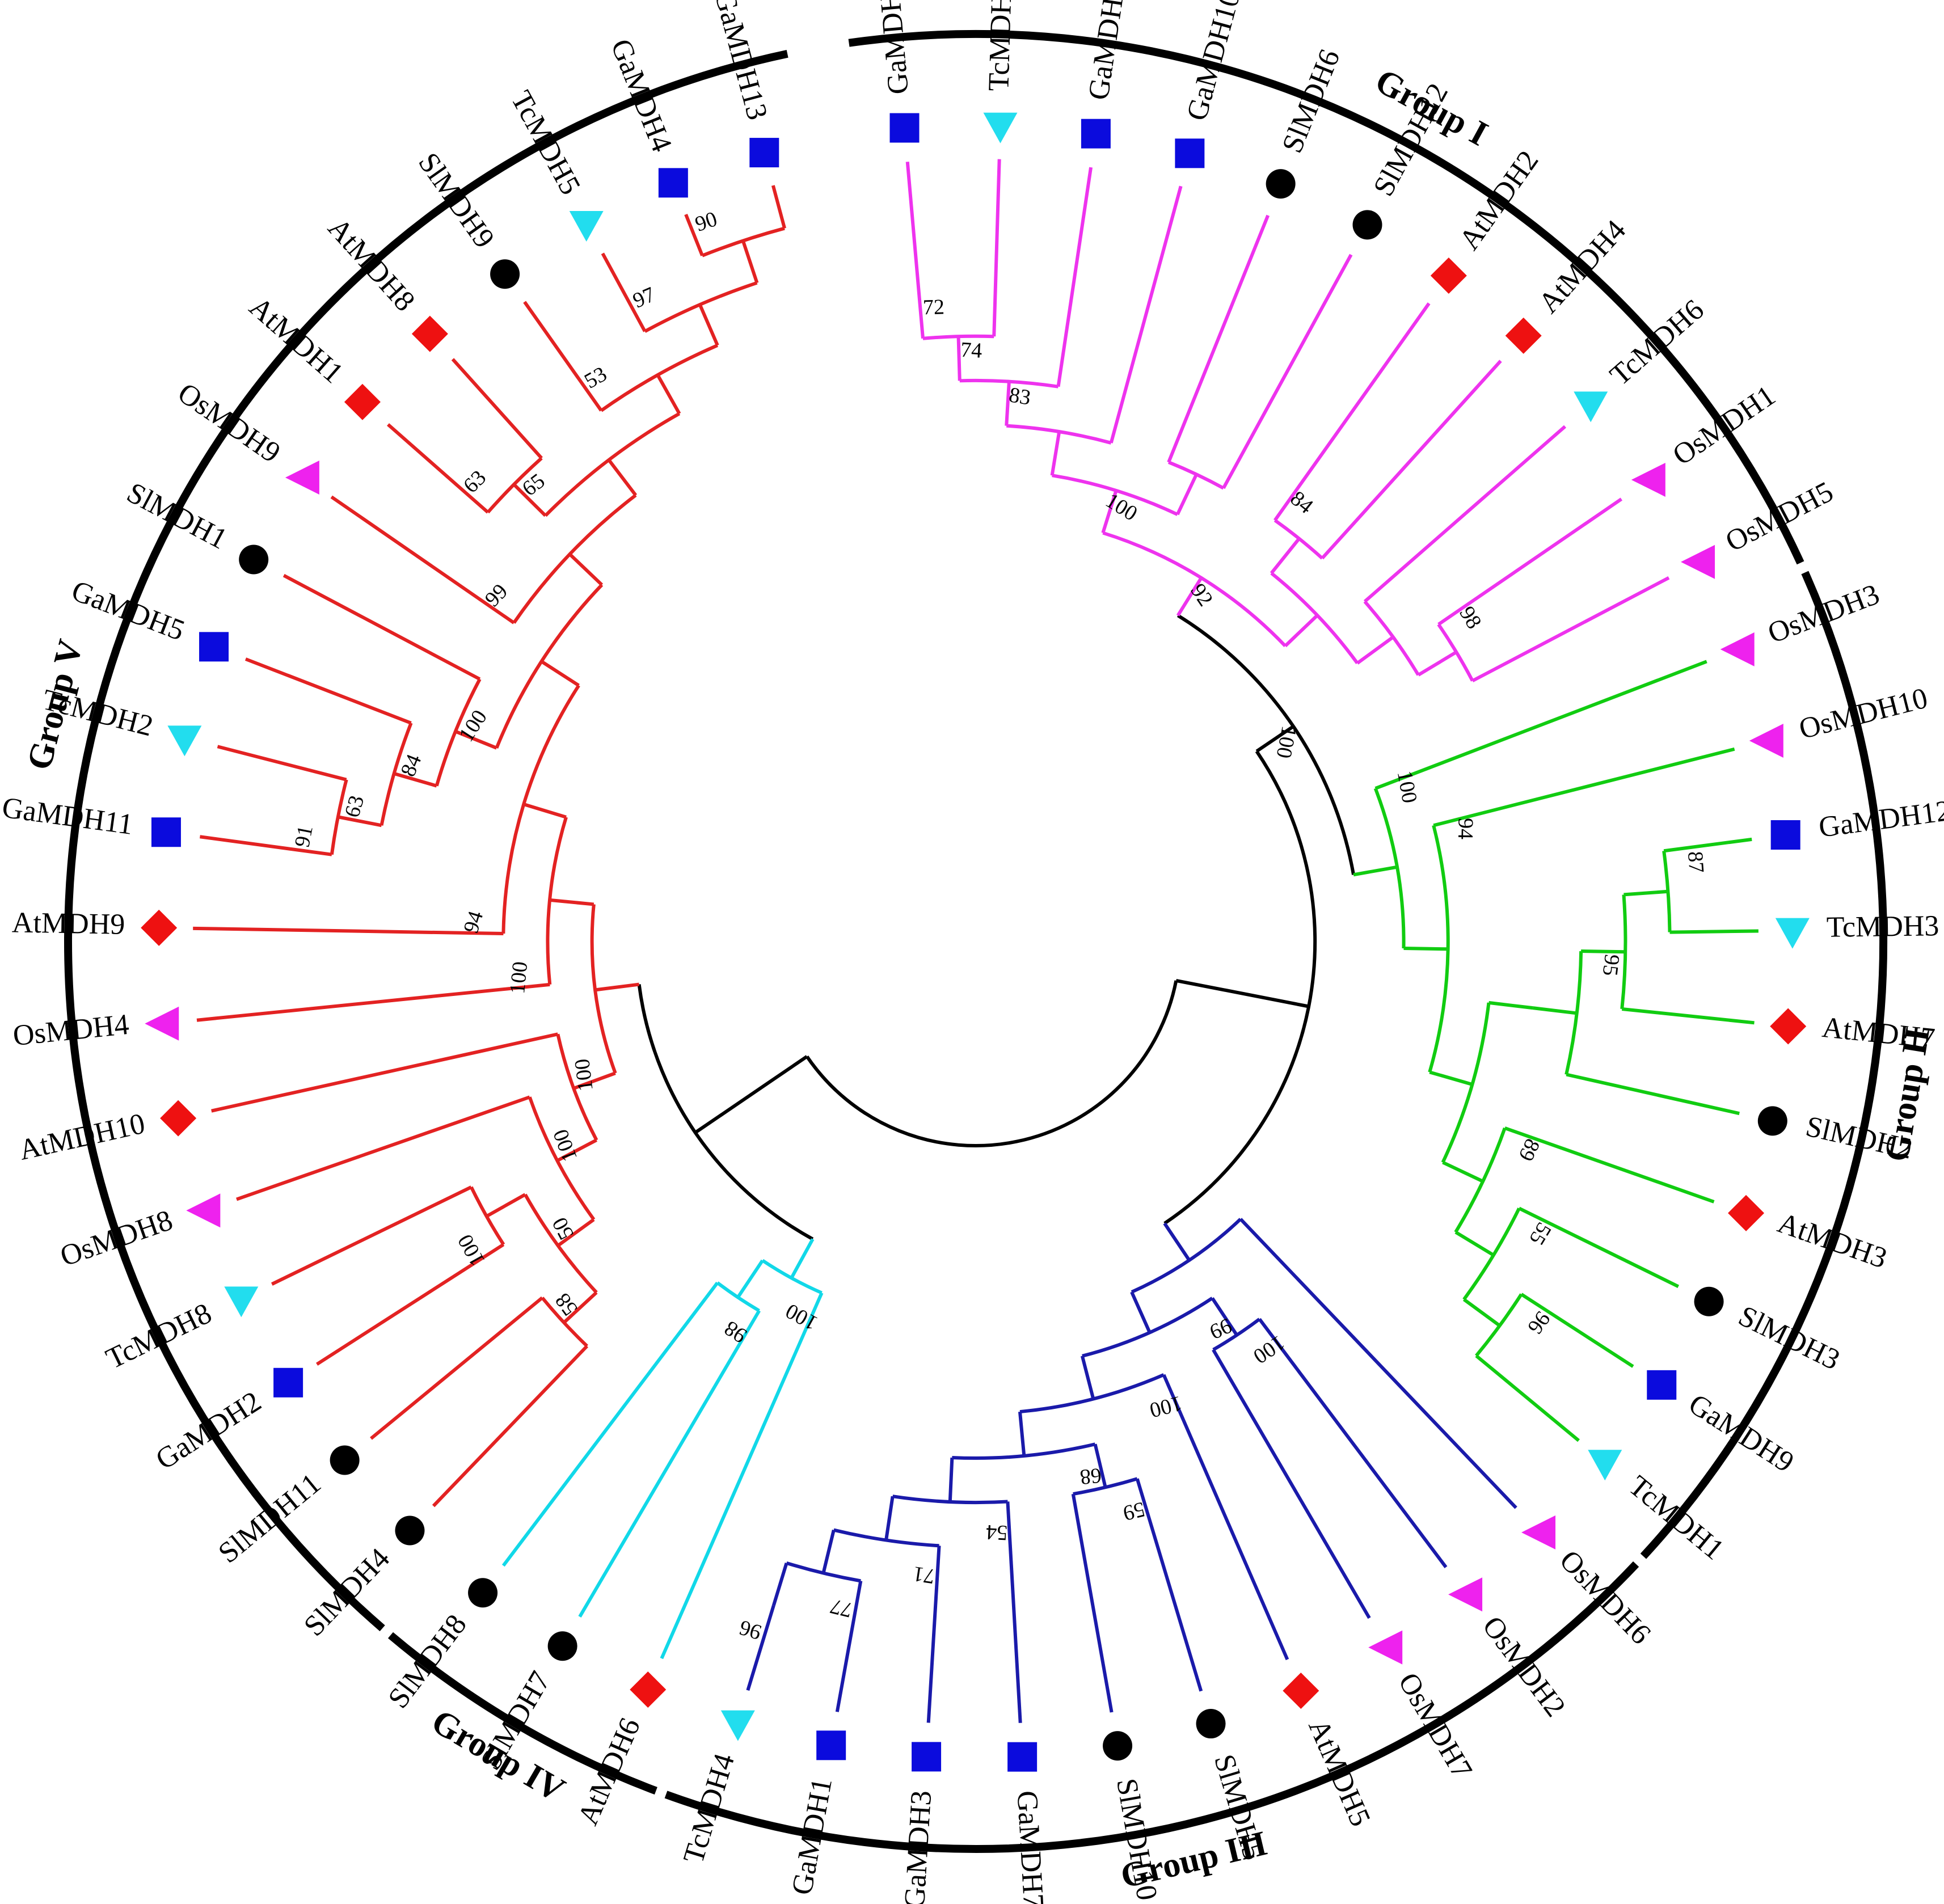  I want to click on branch-AtMDH7, so click(1688, 1016).